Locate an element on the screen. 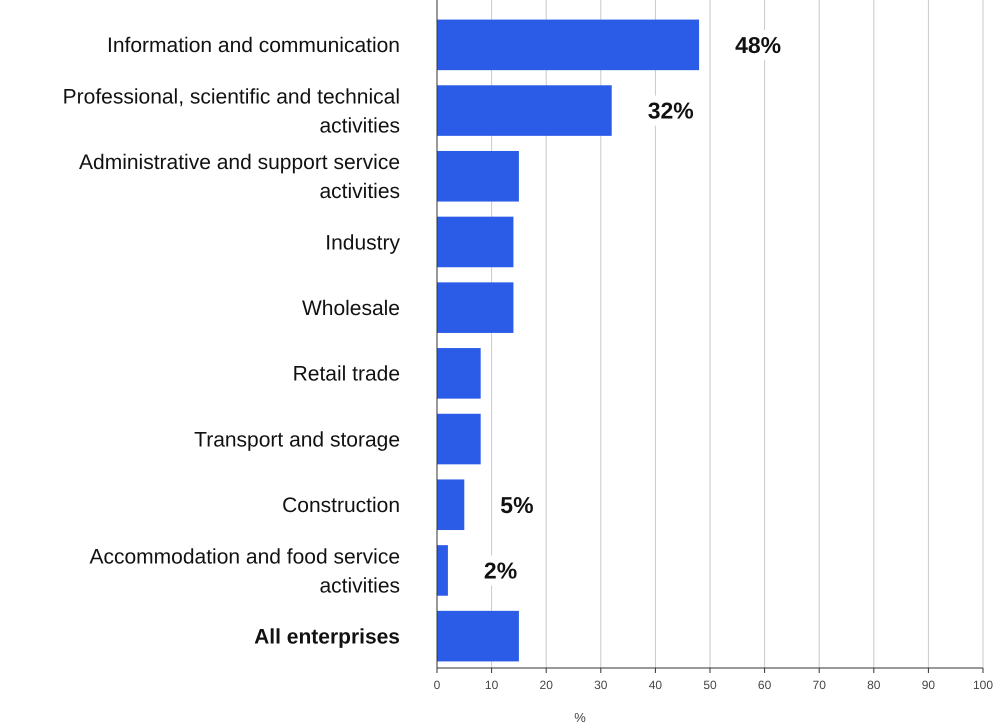 This screenshot has width=998, height=725. y-tick-label: All enterprises is located at coordinates (327, 636).